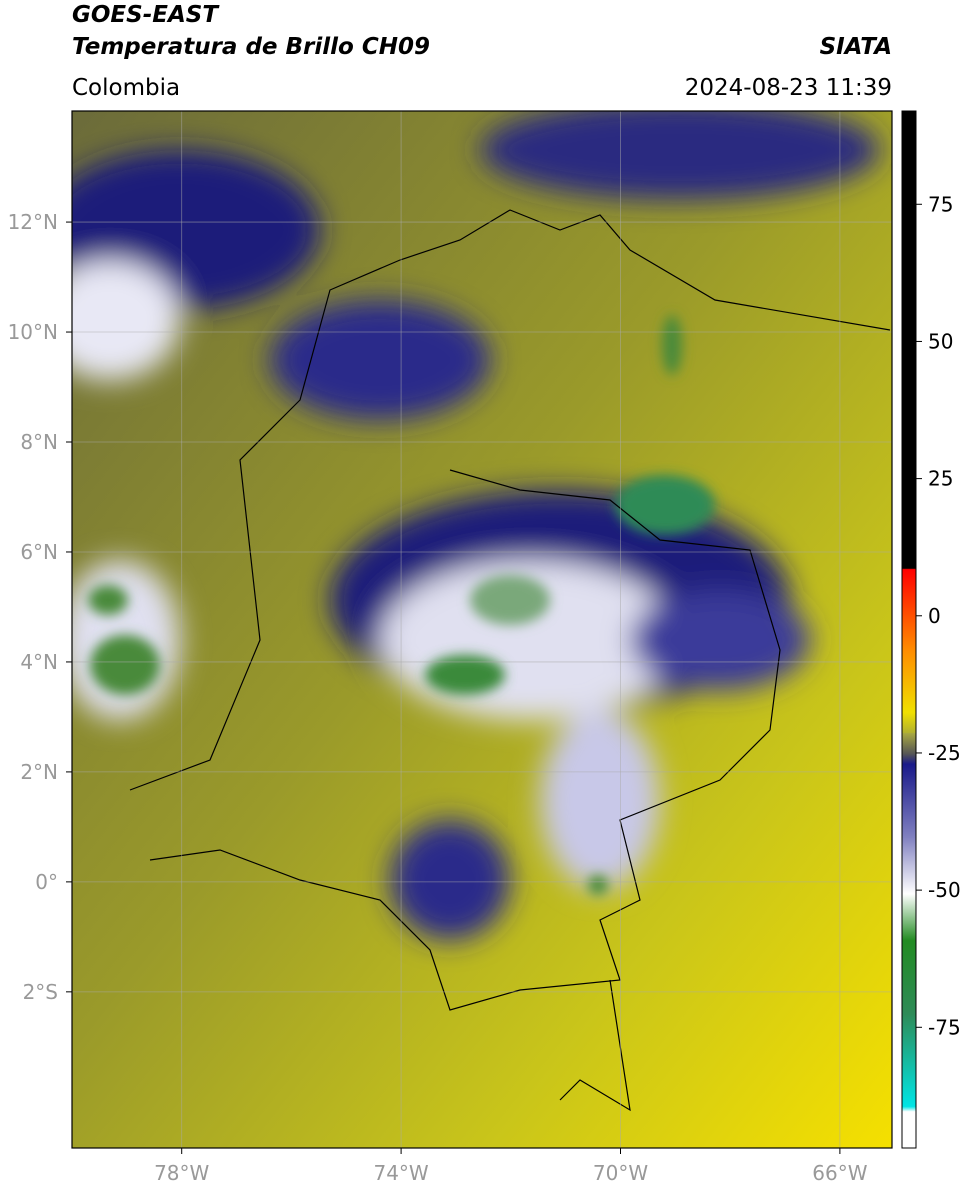 This screenshot has width=966, height=1190. Describe the element at coordinates (33, 222) in the screenshot. I see `y-tick-label: 12°N` at that location.